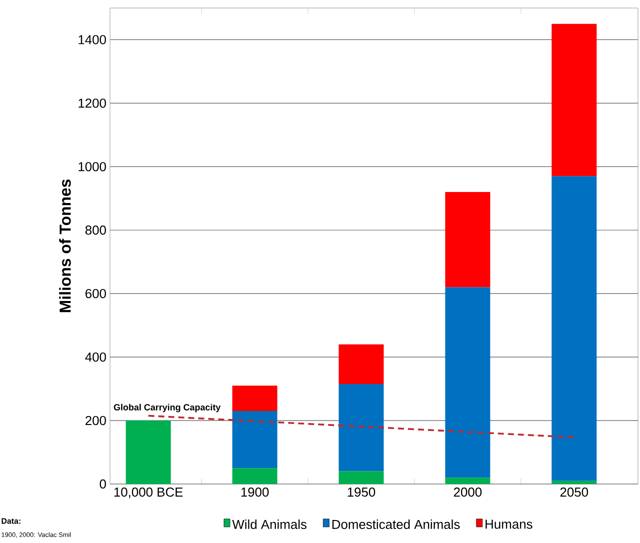 The width and height of the screenshot is (640, 543). Describe the element at coordinates (92, 103) in the screenshot. I see `y-tick-label: 1200` at that location.